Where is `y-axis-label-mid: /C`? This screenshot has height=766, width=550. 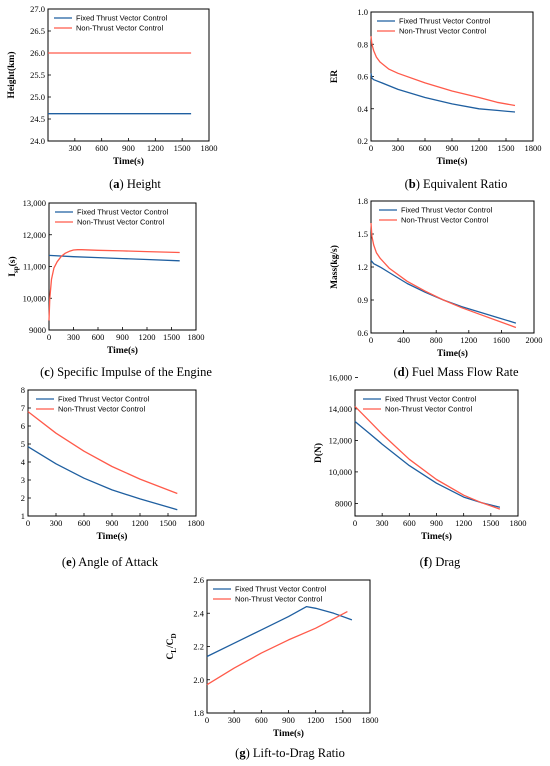 y-axis-label-mid: /C is located at coordinates (171, 643).